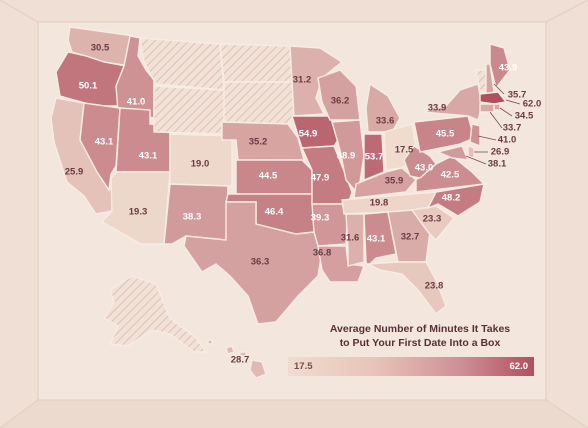  What do you see at coordinates (210, 342) in the screenshot?
I see `state-hi` at bounding box center [210, 342].